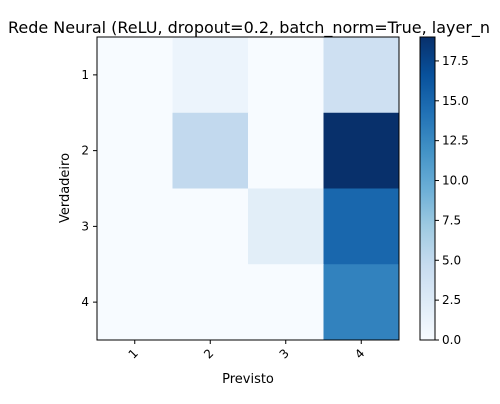 The height and width of the screenshot is (404, 500). Describe the element at coordinates (85, 226) in the screenshot. I see `y-tick-label: 3` at that location.